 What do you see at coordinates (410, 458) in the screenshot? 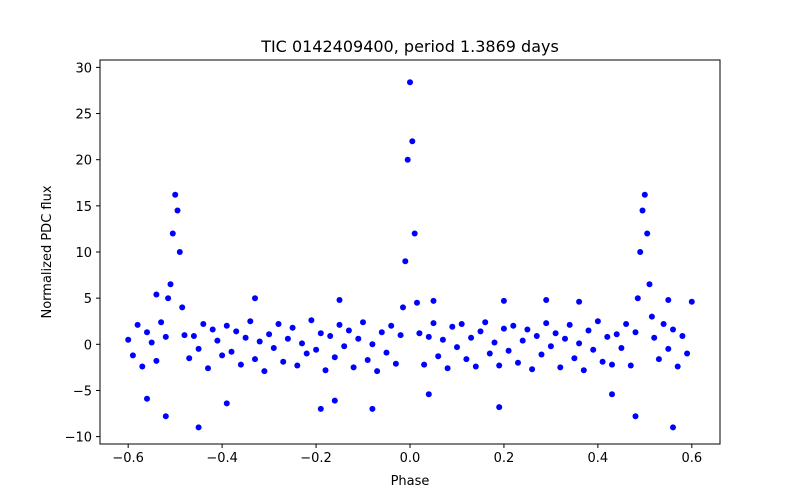
I see `x-tick-label: 0.0` at bounding box center [410, 458].